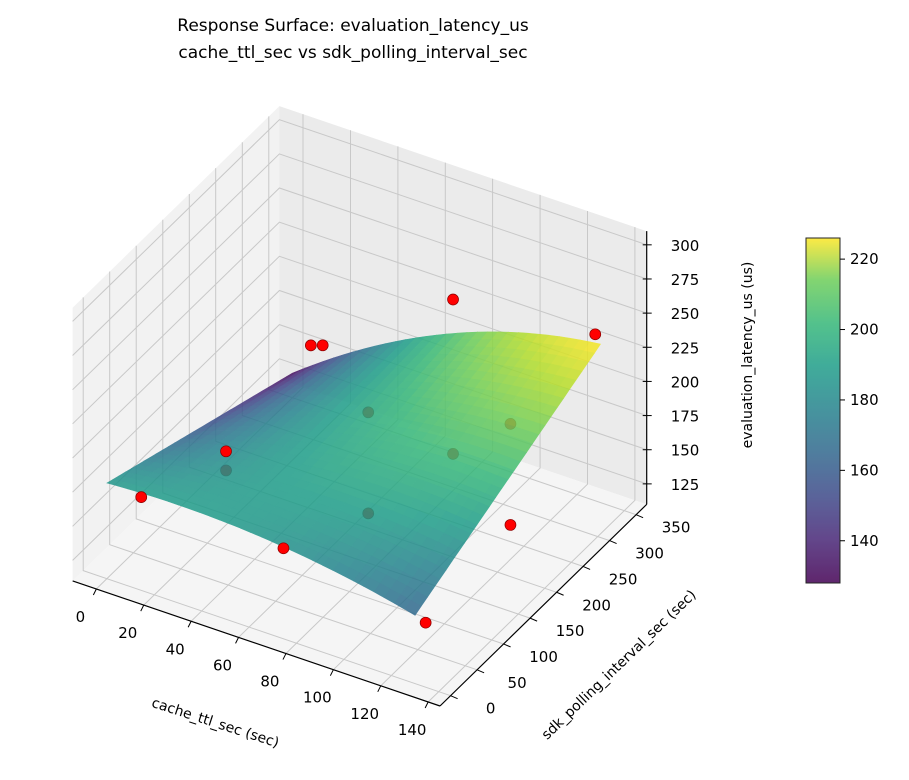  What do you see at coordinates (685, 485) in the screenshot?
I see `z-tick-label: 125` at bounding box center [685, 485].